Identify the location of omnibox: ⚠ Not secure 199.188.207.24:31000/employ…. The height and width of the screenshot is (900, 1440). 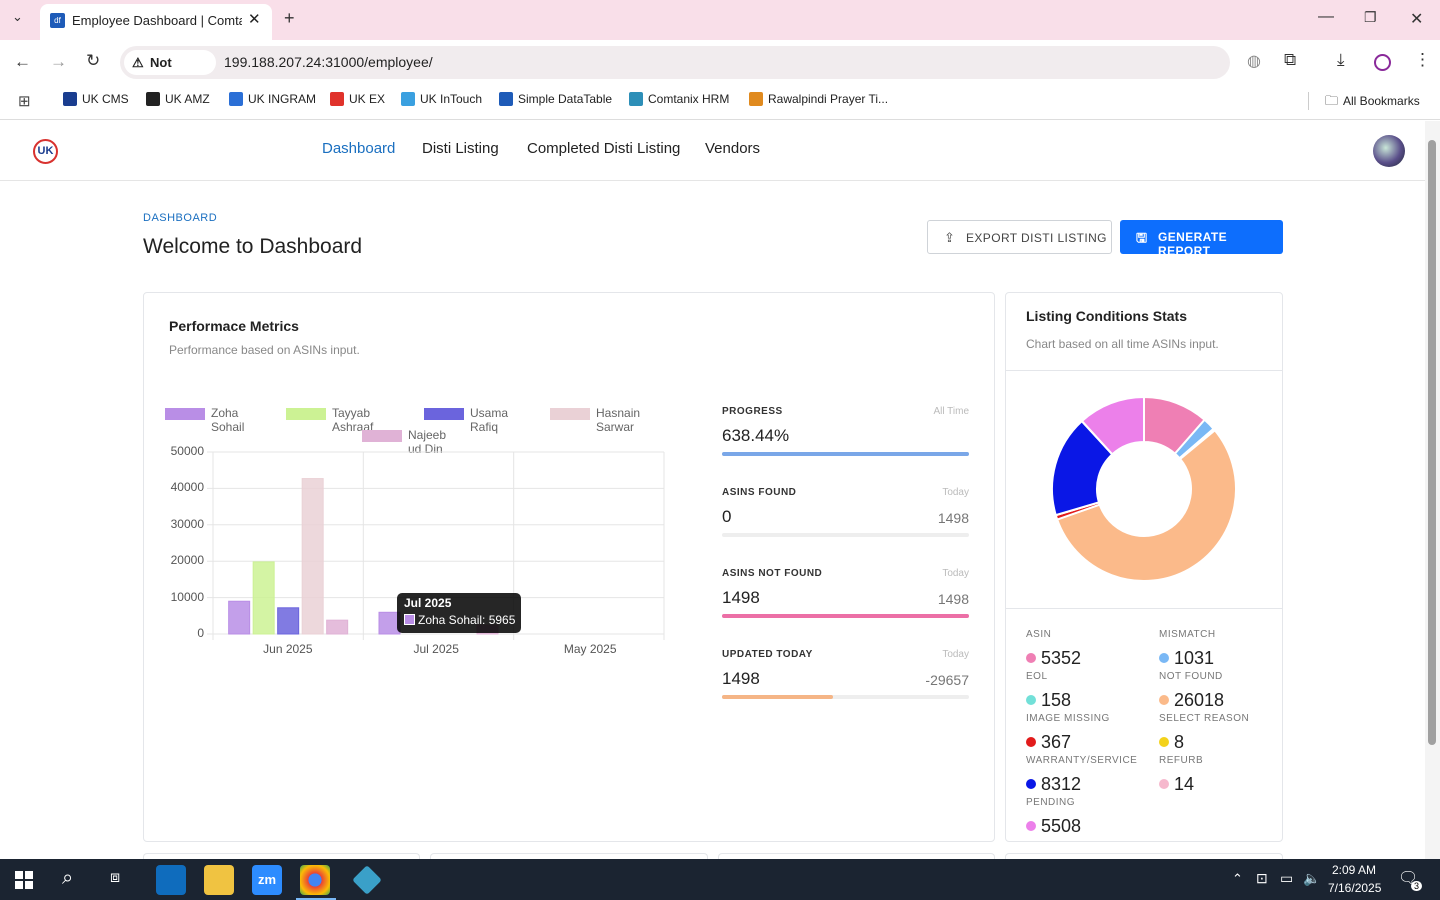
(675, 70).